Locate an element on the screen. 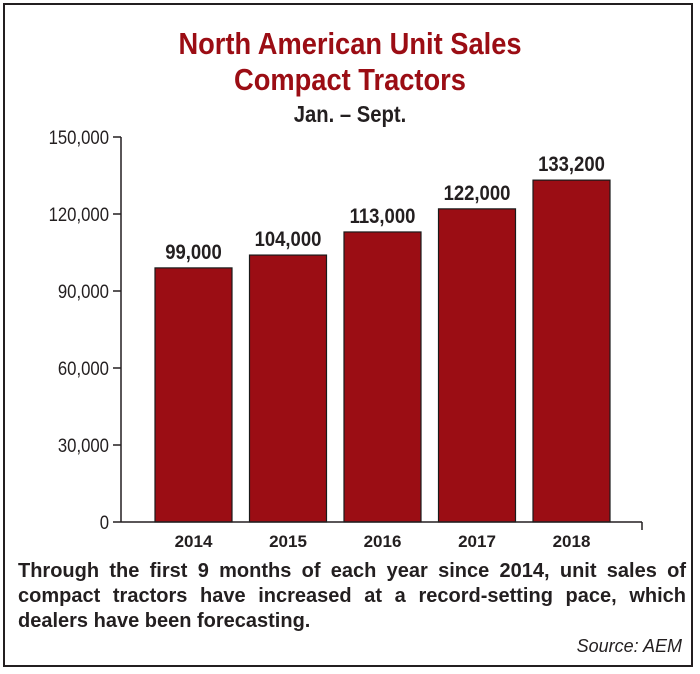  y-tick-label: 60,000 is located at coordinates (83, 368).